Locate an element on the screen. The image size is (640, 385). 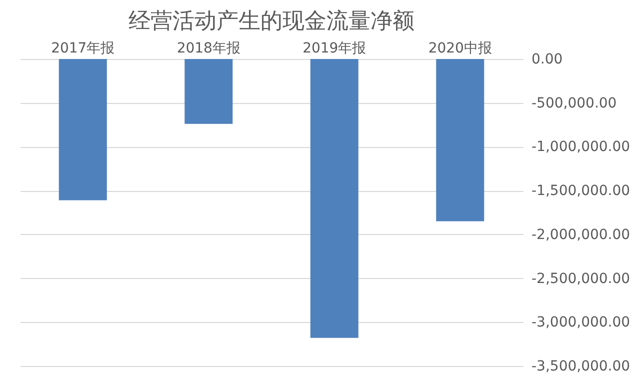
x-tick-label: 2017年报 is located at coordinates (83, 48).